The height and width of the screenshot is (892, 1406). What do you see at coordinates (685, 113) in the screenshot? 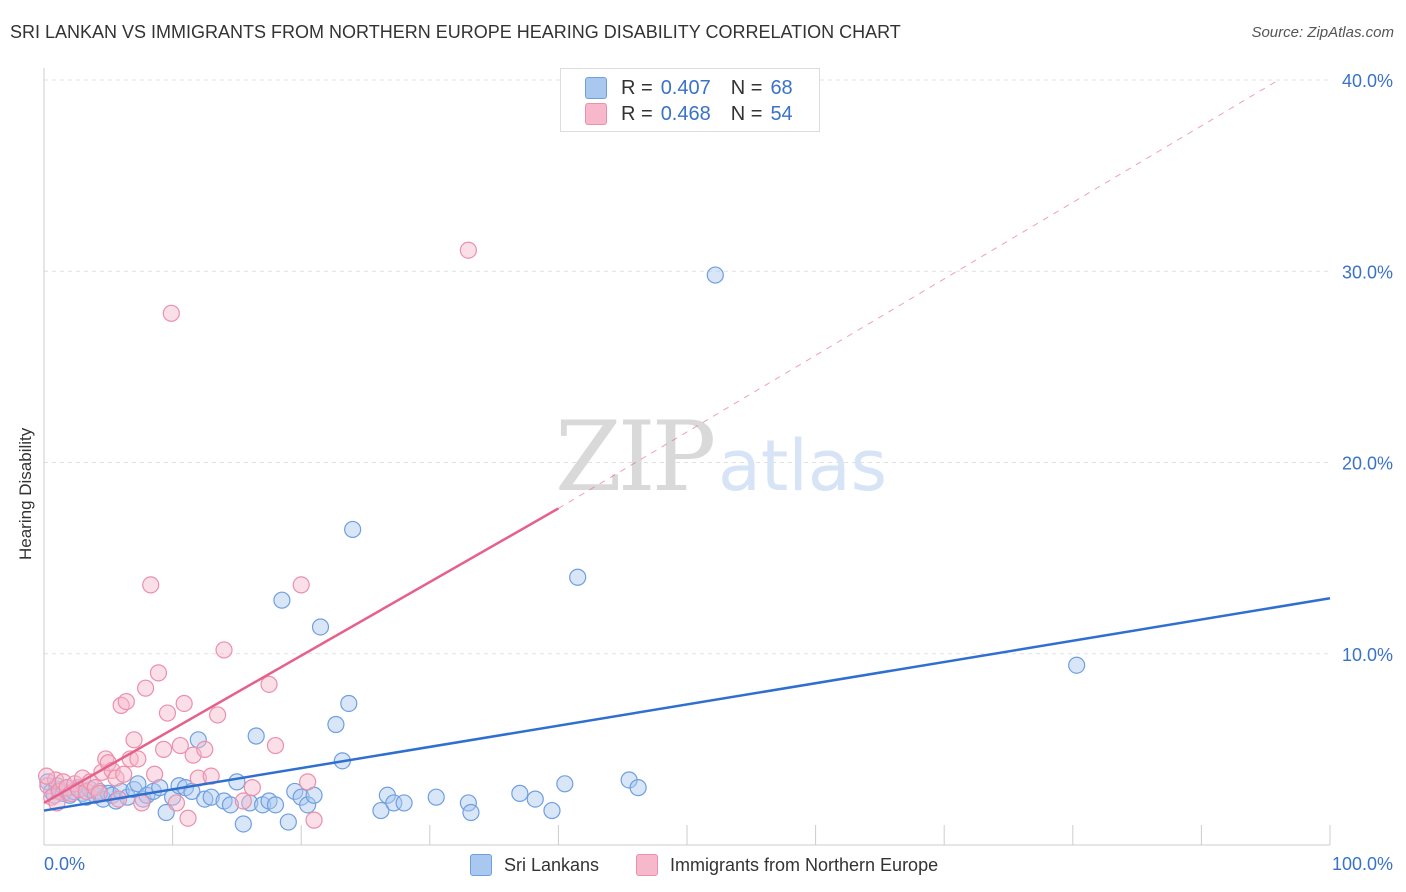
I see `r-value: 0.468` at bounding box center [685, 113].